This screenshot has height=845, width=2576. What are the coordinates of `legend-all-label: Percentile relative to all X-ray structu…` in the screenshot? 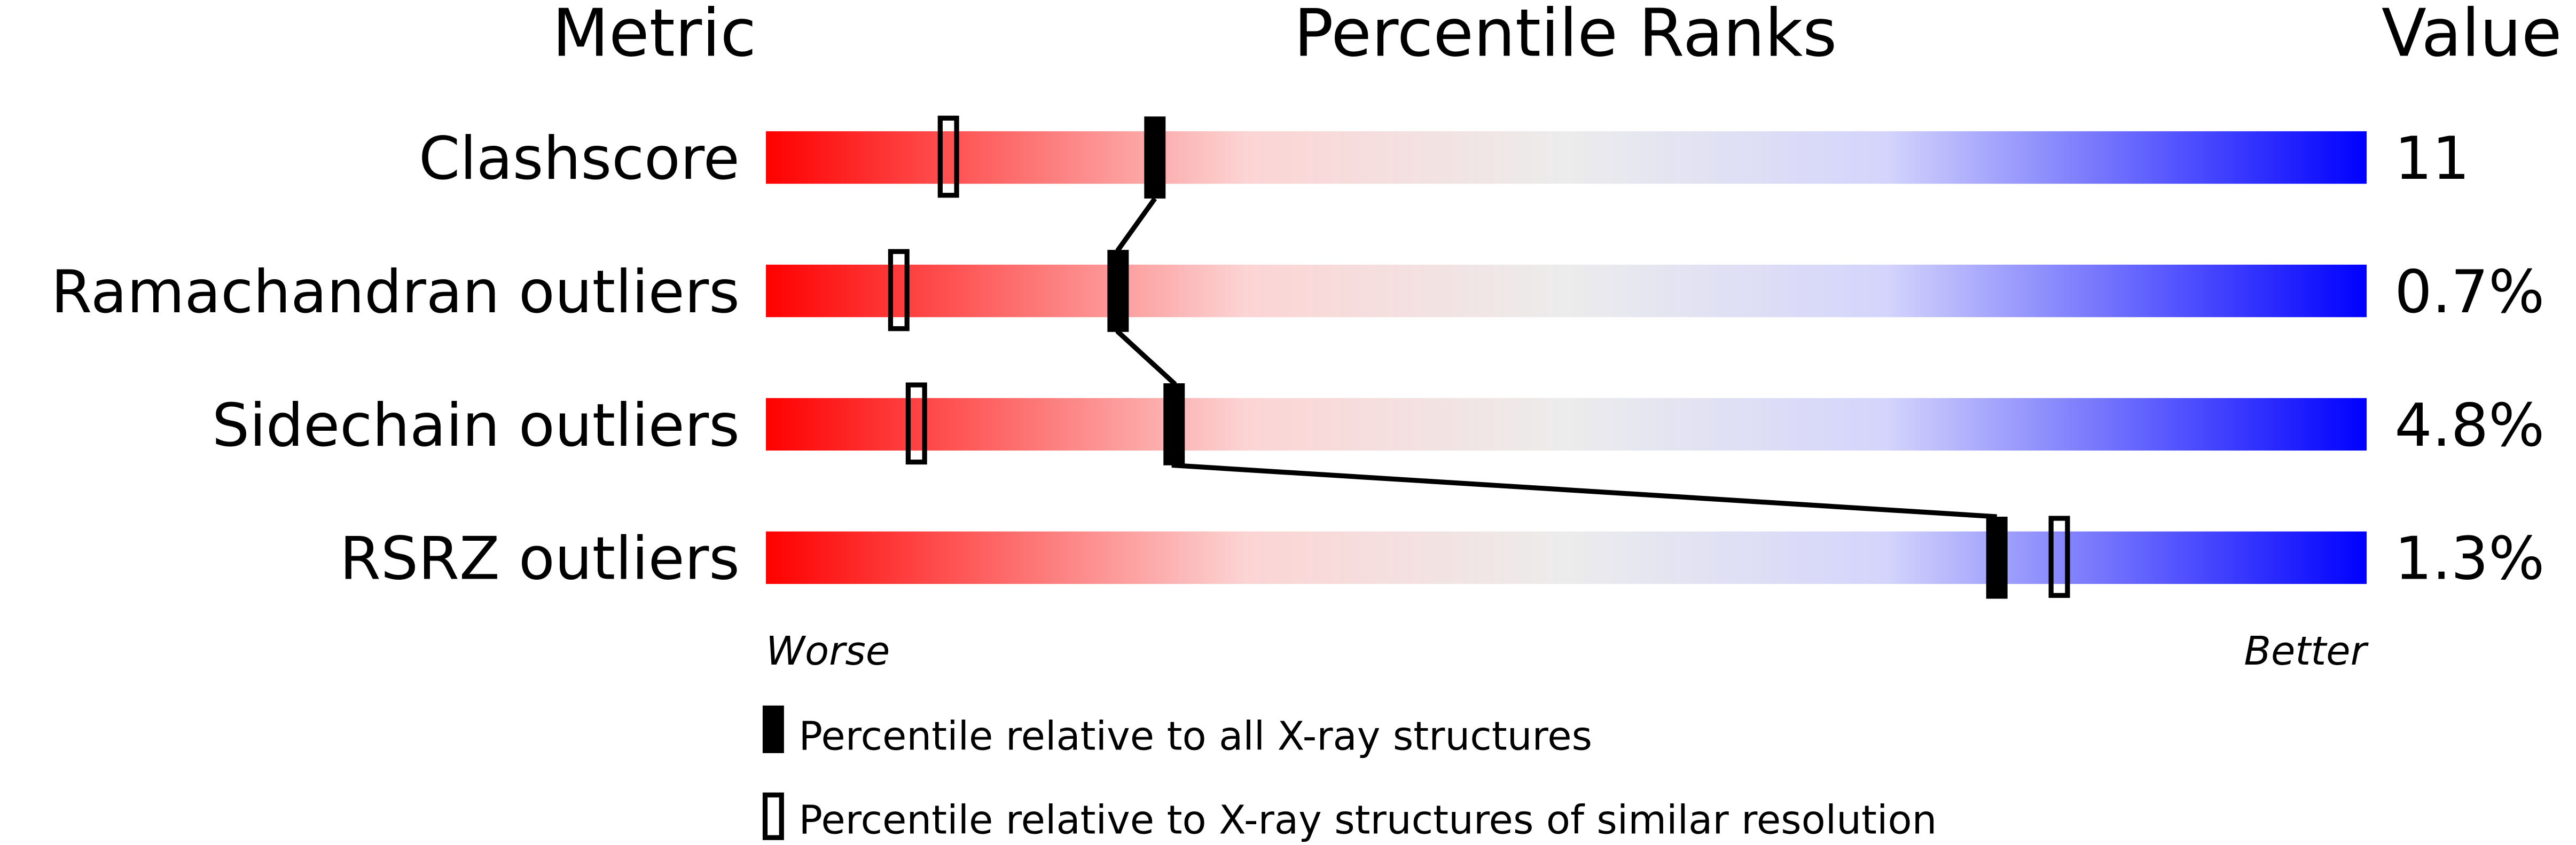 It's located at (1196, 737).